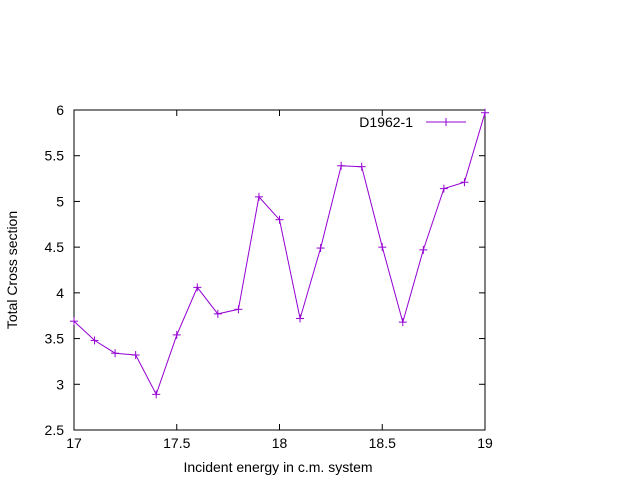  Describe the element at coordinates (74, 443) in the screenshot. I see `x-tick-label: 17` at that location.